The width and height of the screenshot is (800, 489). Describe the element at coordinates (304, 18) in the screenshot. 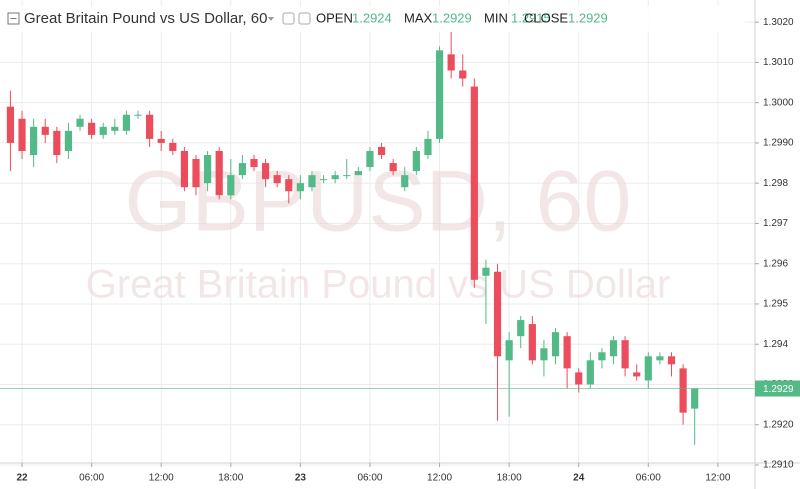

I see `hide-icon` at that location.